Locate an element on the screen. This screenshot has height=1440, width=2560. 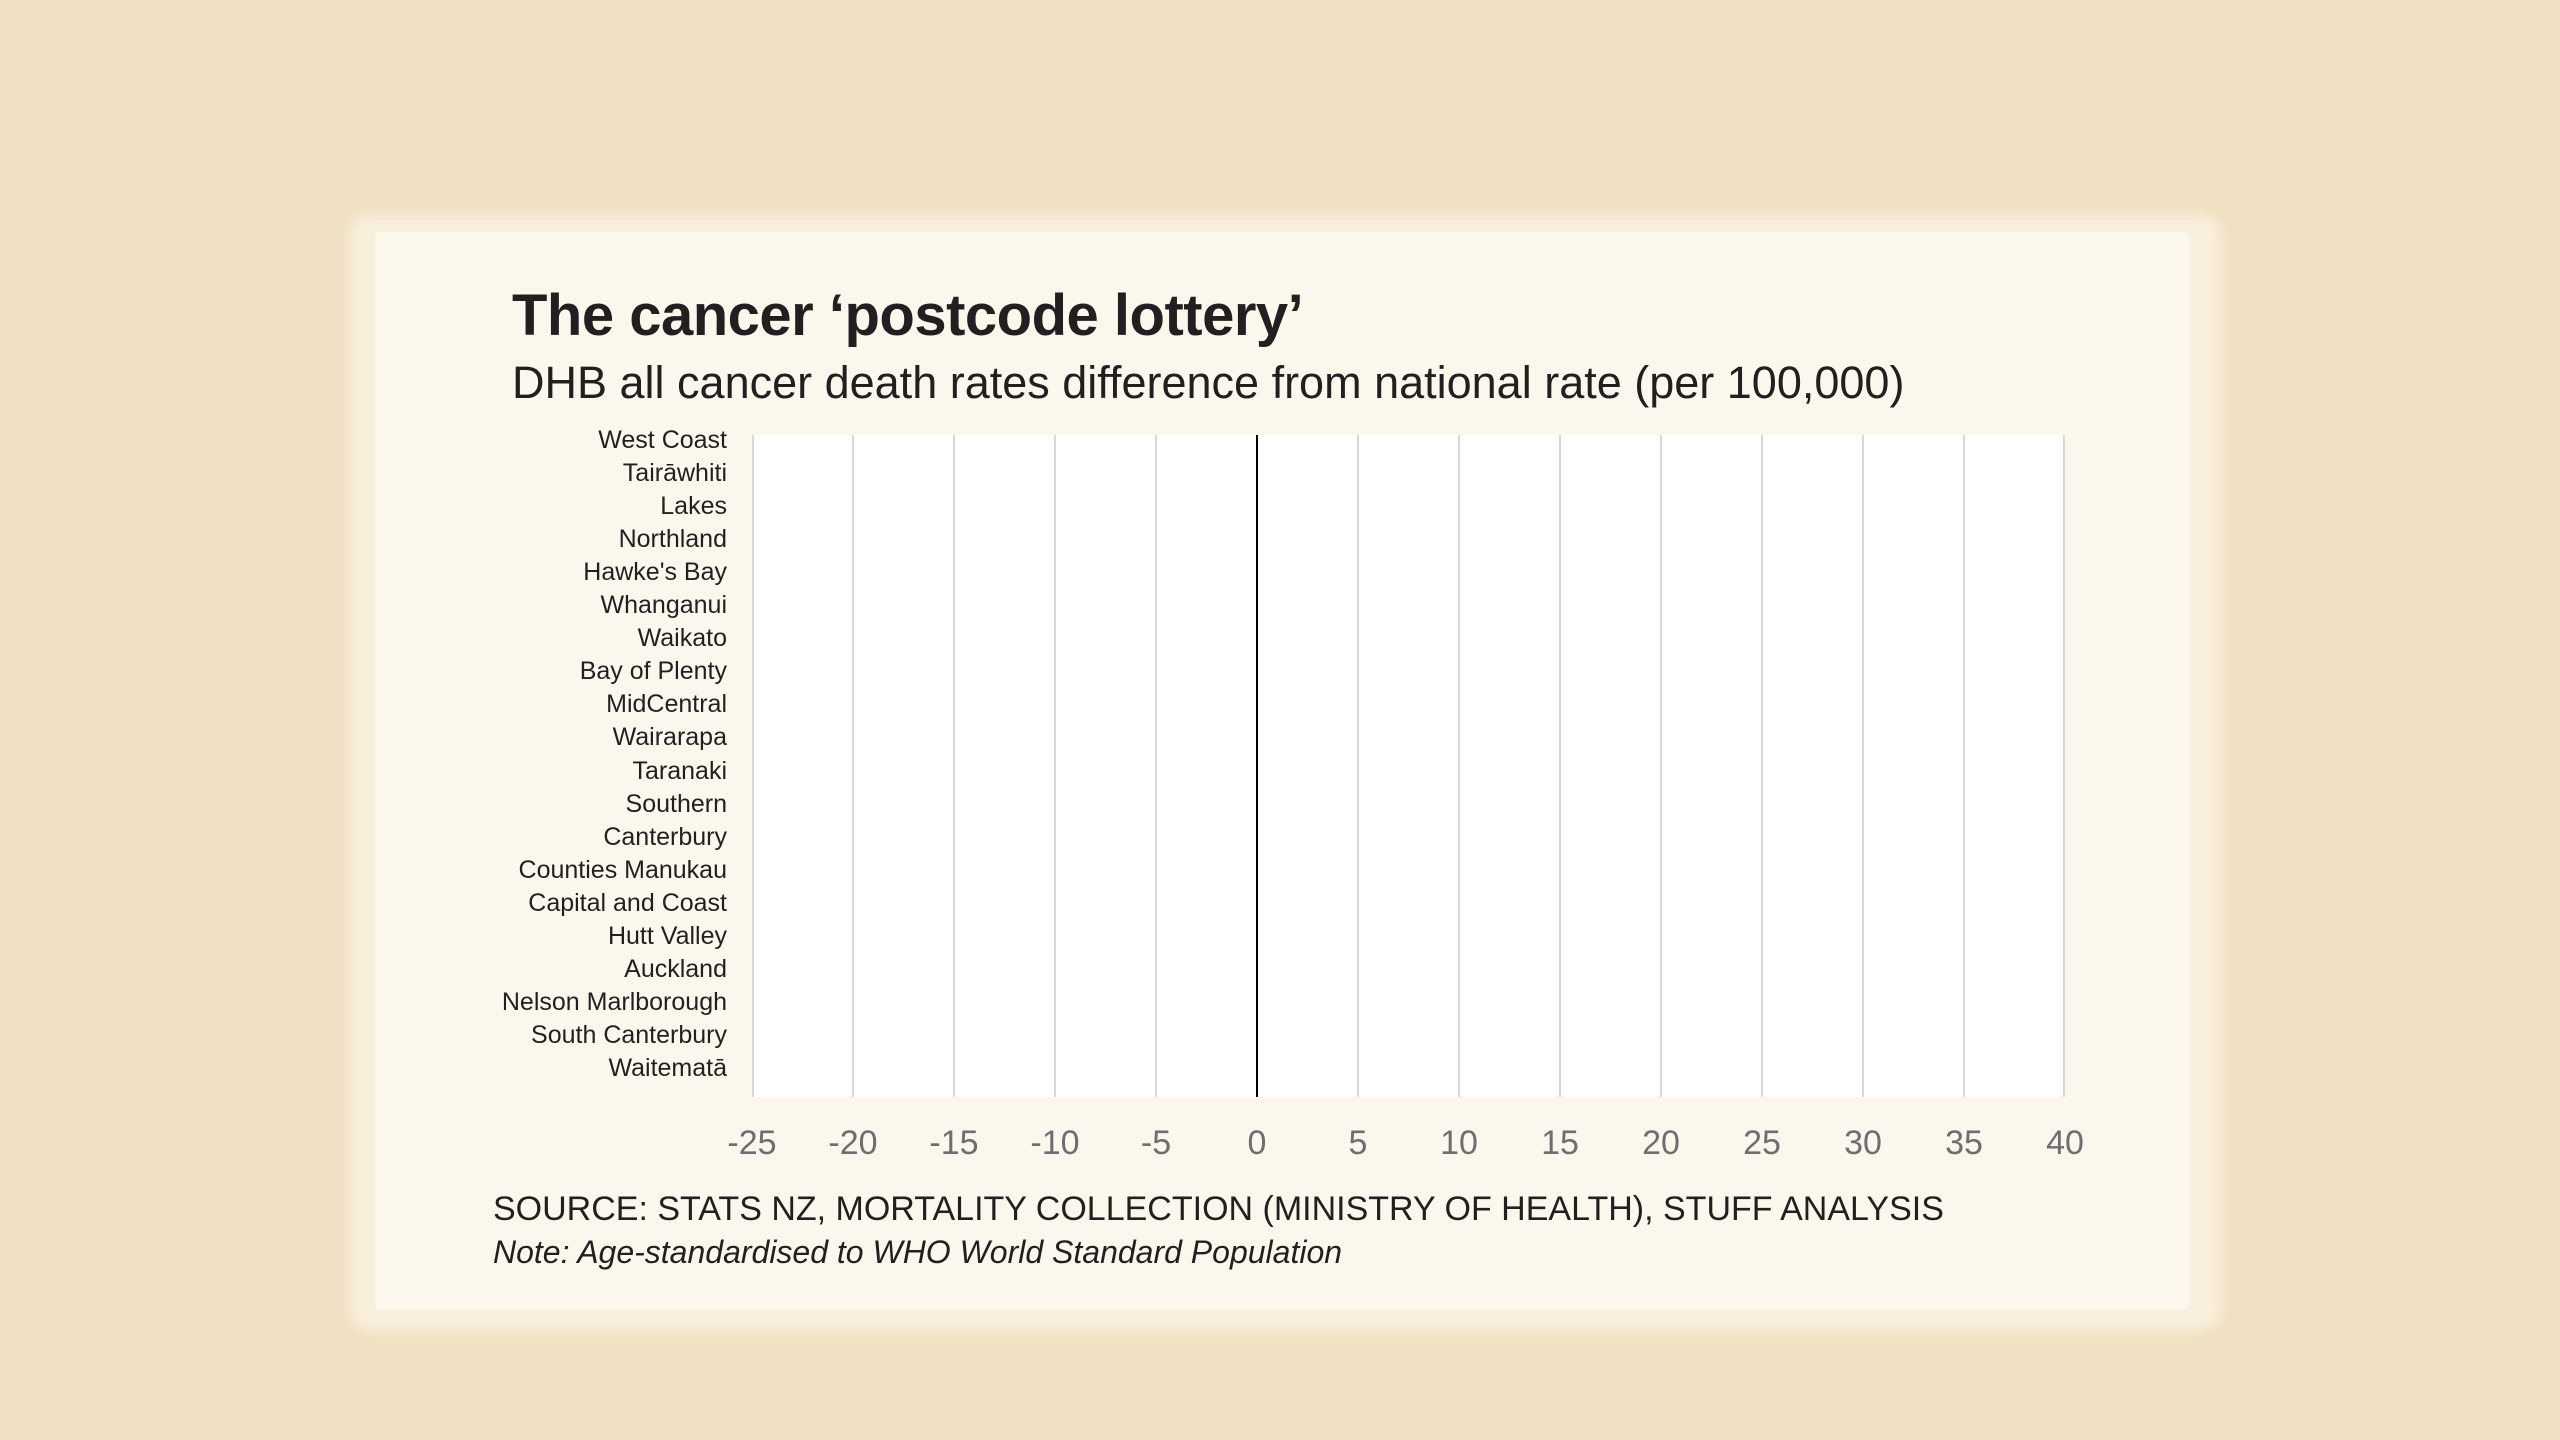
y-axis-label: MidCentral is located at coordinates (666, 704).